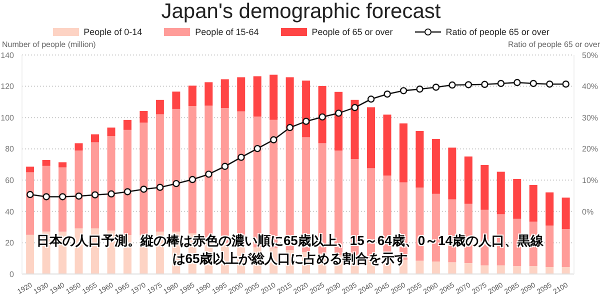 This screenshot has height=296, width=602. Describe the element at coordinates (227, 32) in the screenshot. I see `legend-label: People of 15-64` at that location.